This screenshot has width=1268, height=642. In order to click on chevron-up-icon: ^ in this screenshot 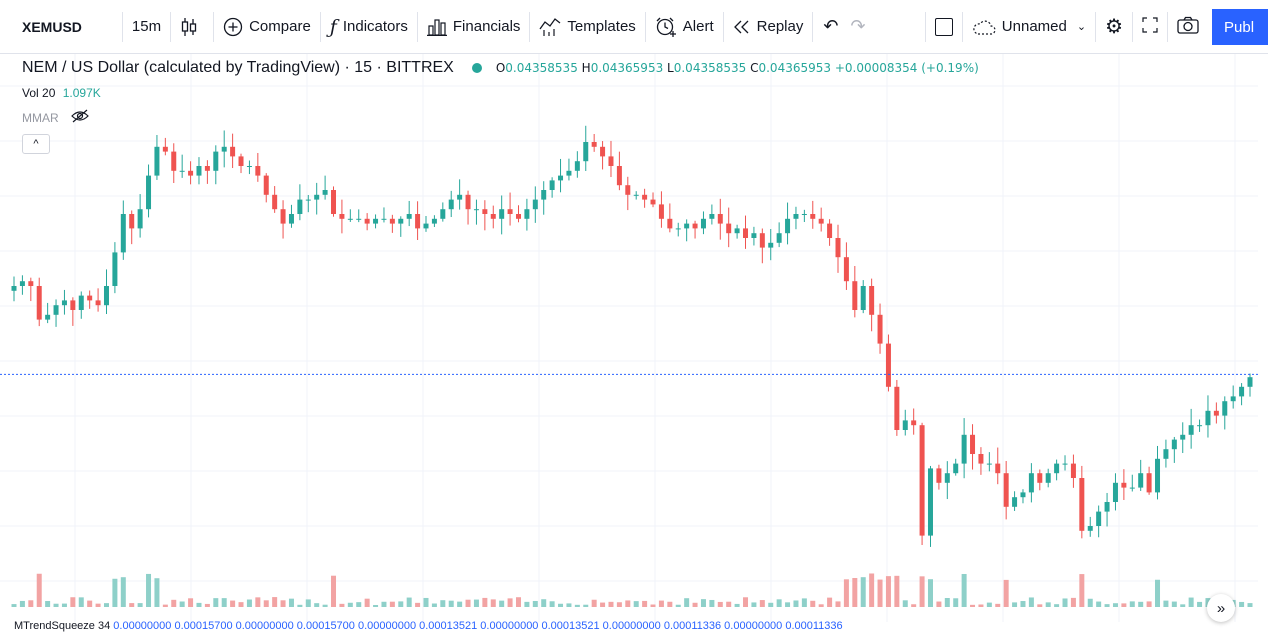, I will do `click(36, 144)`.